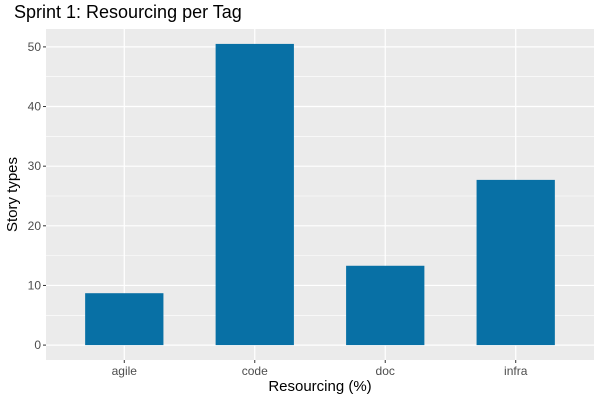  Describe the element at coordinates (254, 194) in the screenshot. I see `bar-code` at that location.